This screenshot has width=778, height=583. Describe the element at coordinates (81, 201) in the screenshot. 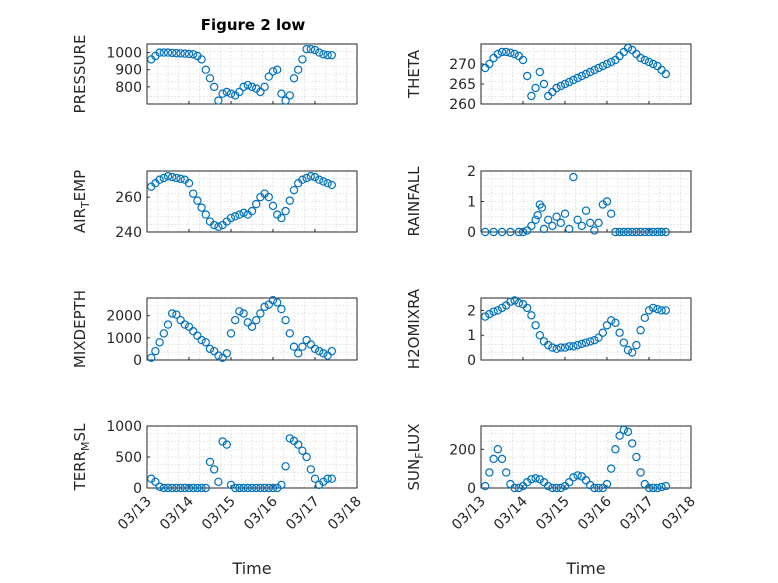

I see `y-axis-label: AIRTEMP` at that location.